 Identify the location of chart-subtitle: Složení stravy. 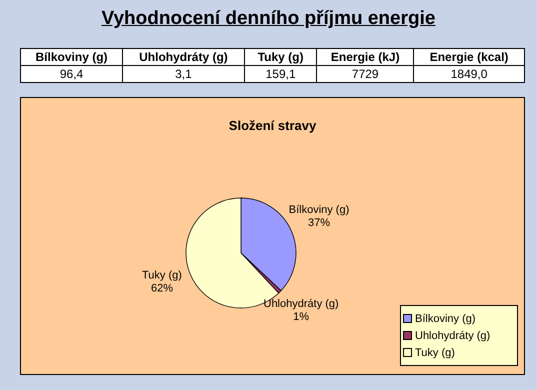
(273, 125).